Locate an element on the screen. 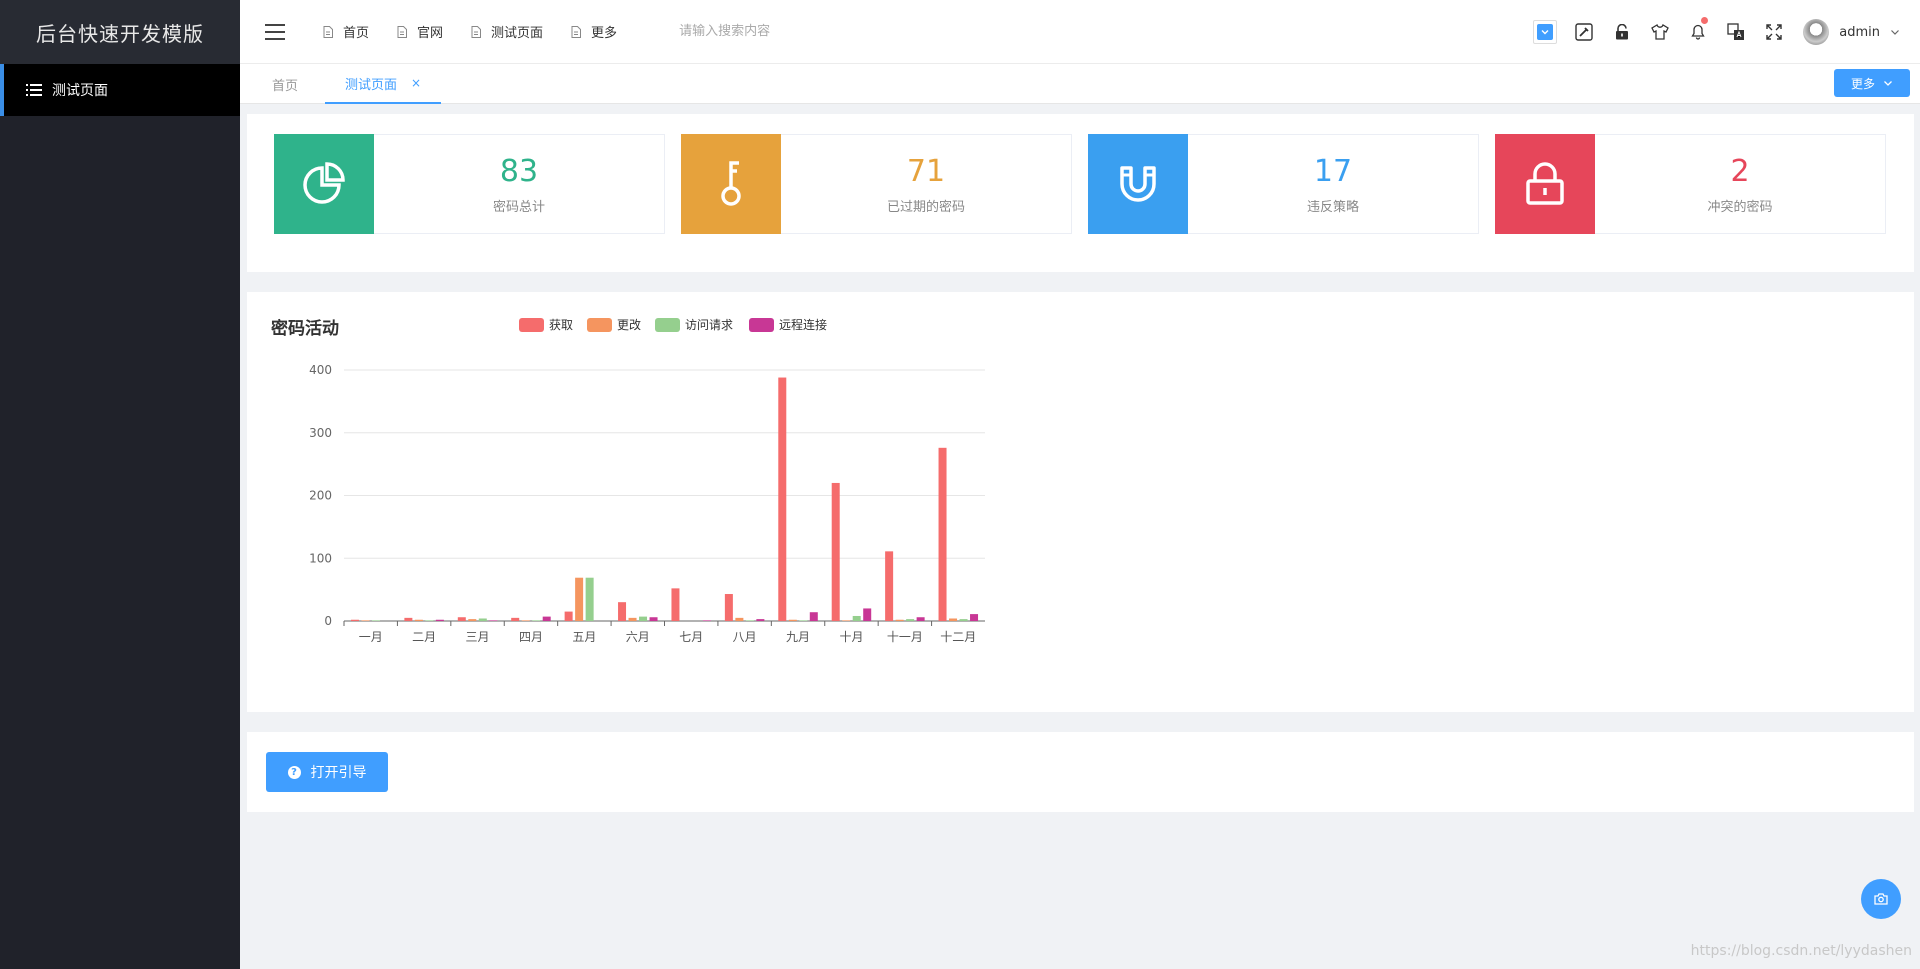  menu-toggle-icon is located at coordinates (275, 31).